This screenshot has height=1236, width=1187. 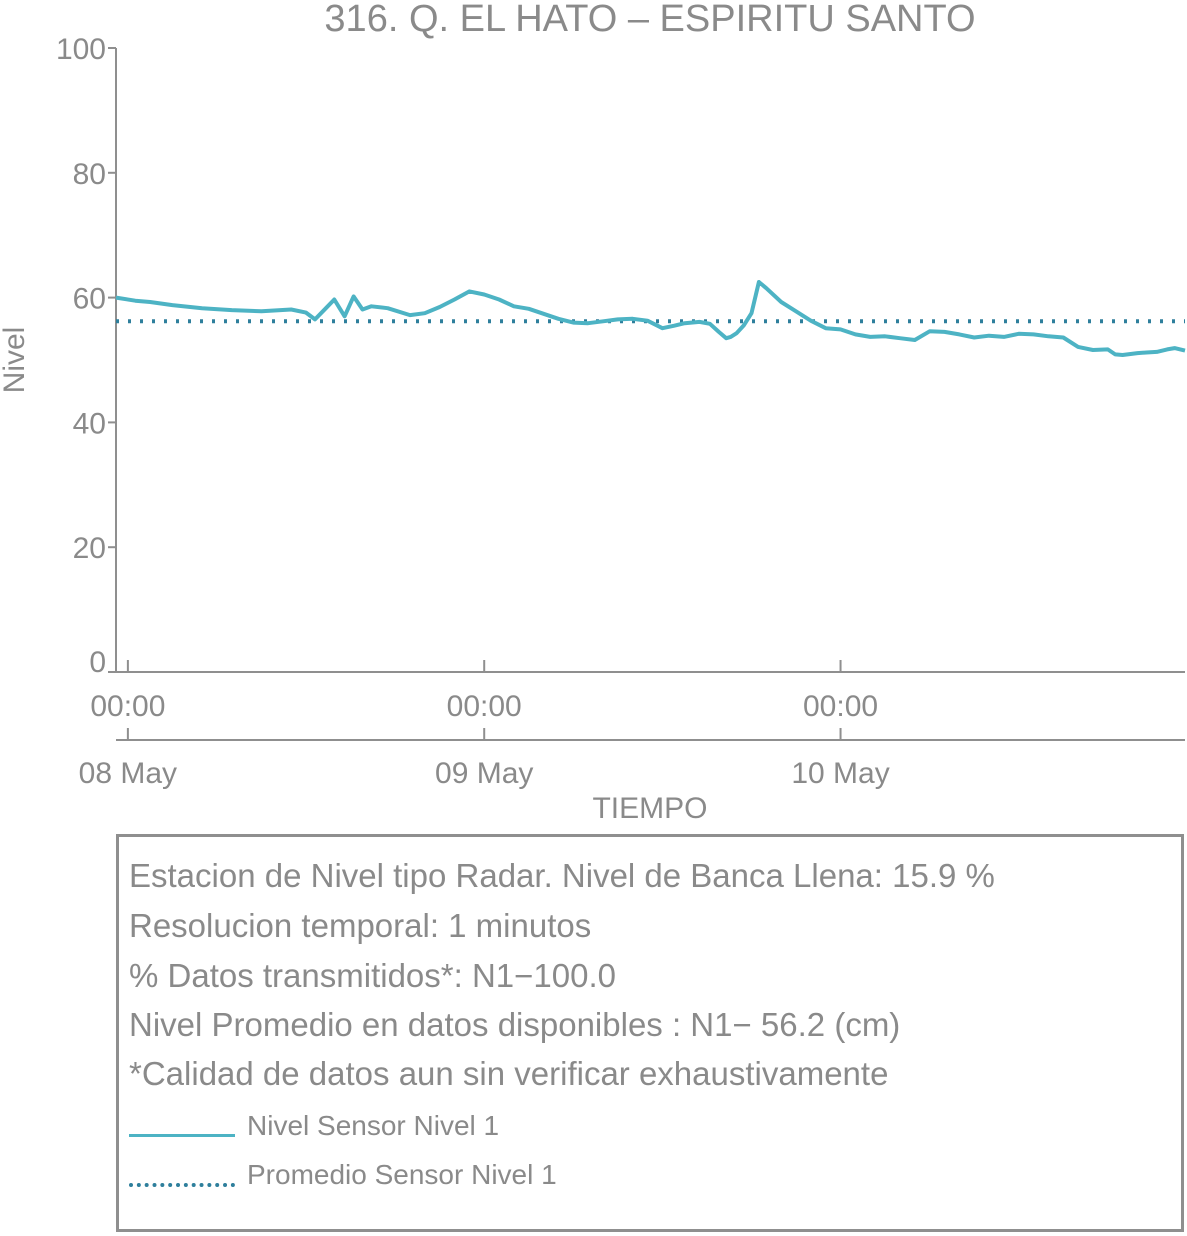 I want to click on chart-title: 316. Q. EL HATO – ESPIRITU SANTO, so click(x=649, y=20).